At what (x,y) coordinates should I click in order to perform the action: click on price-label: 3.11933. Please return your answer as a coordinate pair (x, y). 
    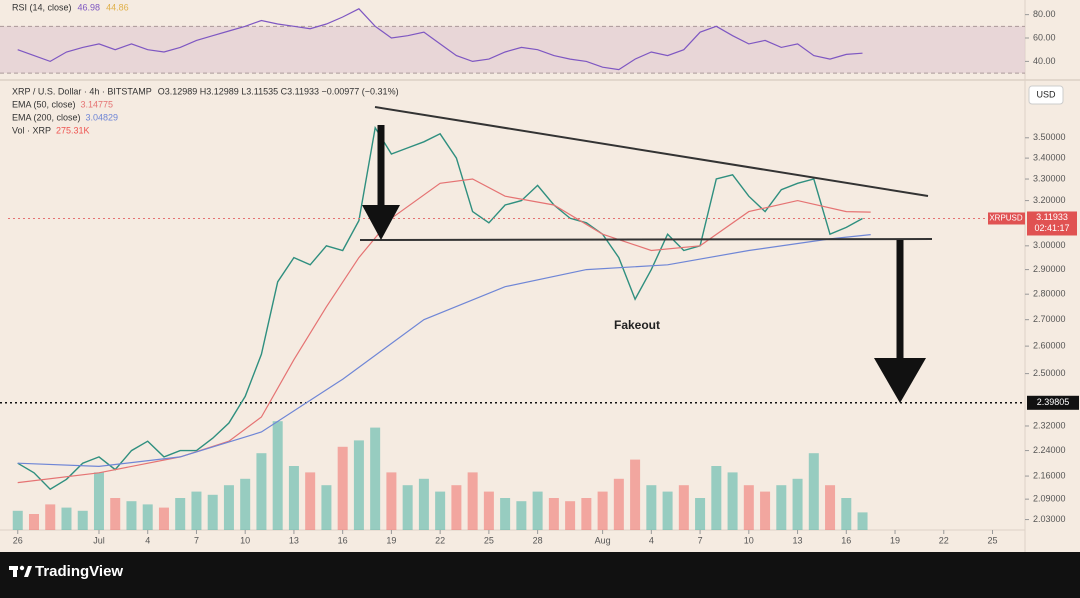
    Looking at the image, I should click on (1052, 217).